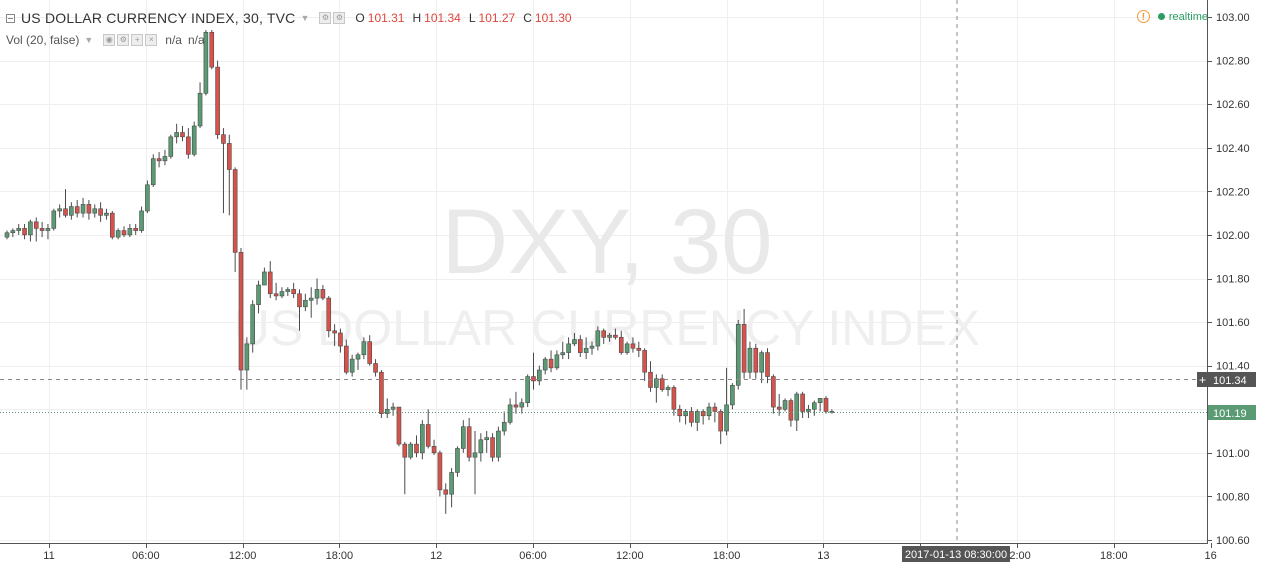  What do you see at coordinates (386, 18) in the screenshot?
I see `open-value: 101.31` at bounding box center [386, 18].